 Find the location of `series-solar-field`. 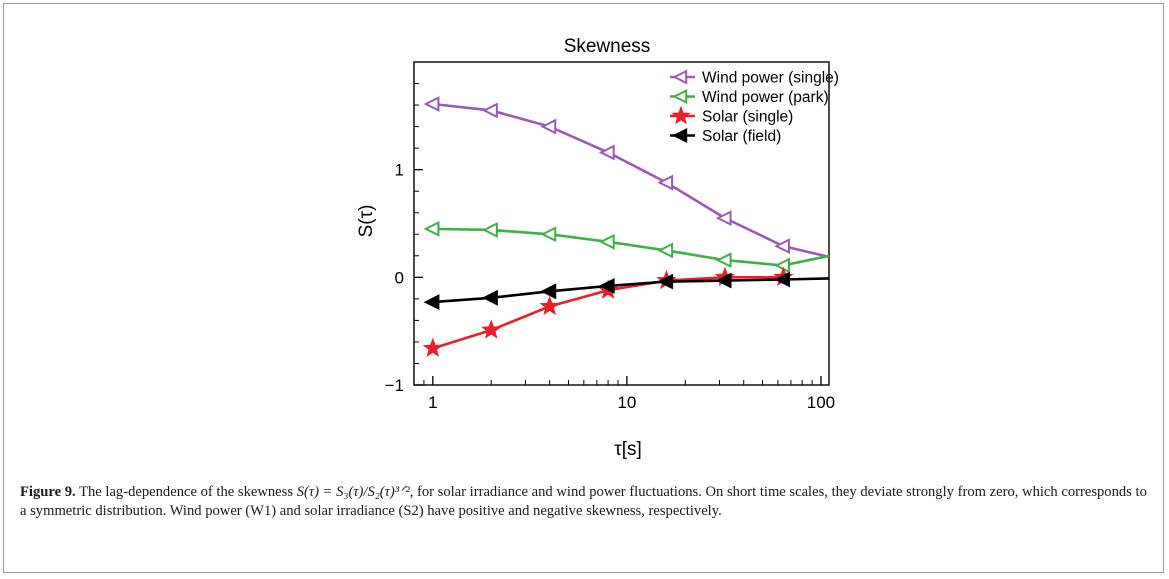

series-solar-field is located at coordinates (626, 291).